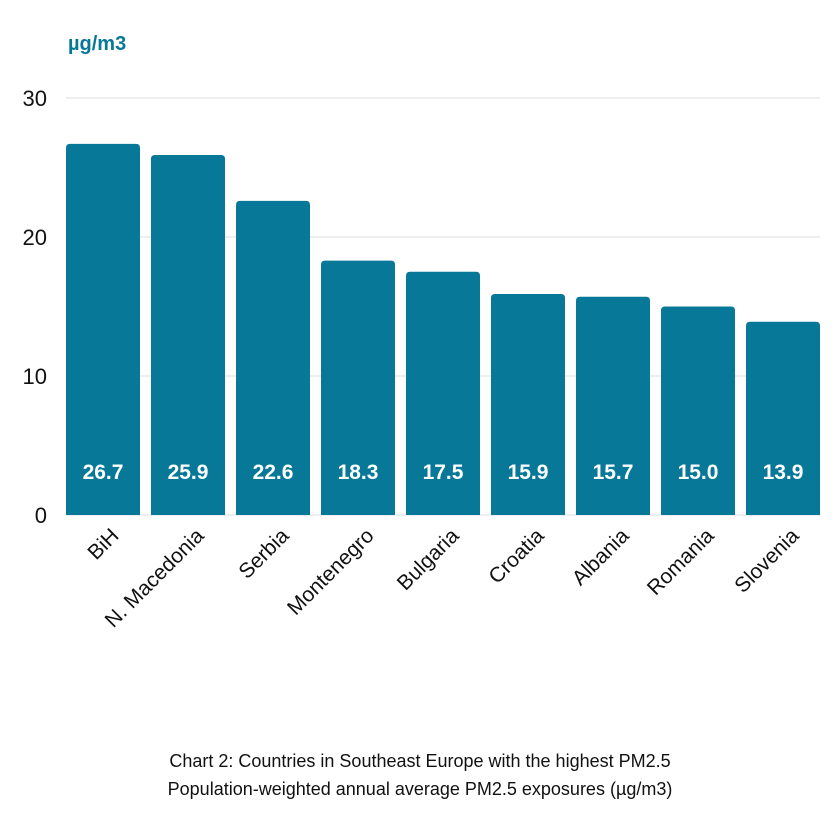 The image size is (840, 840). I want to click on data-label: 15.0, so click(698, 472).